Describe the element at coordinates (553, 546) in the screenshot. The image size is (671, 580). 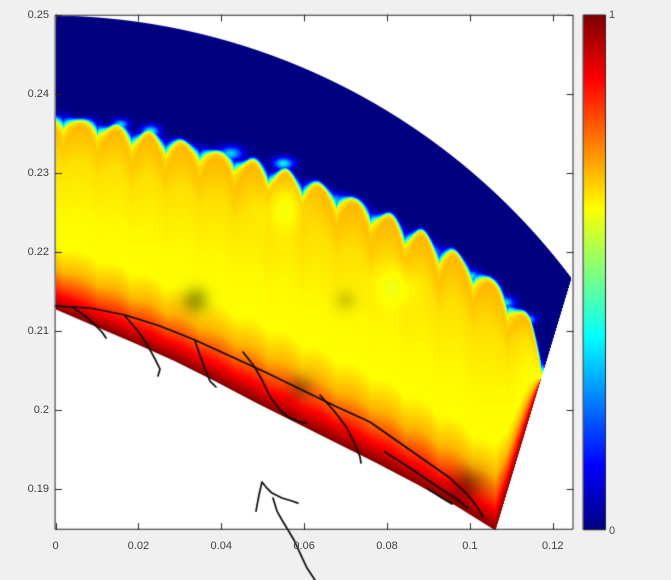
I see `x-tick-label: 0.12` at that location.